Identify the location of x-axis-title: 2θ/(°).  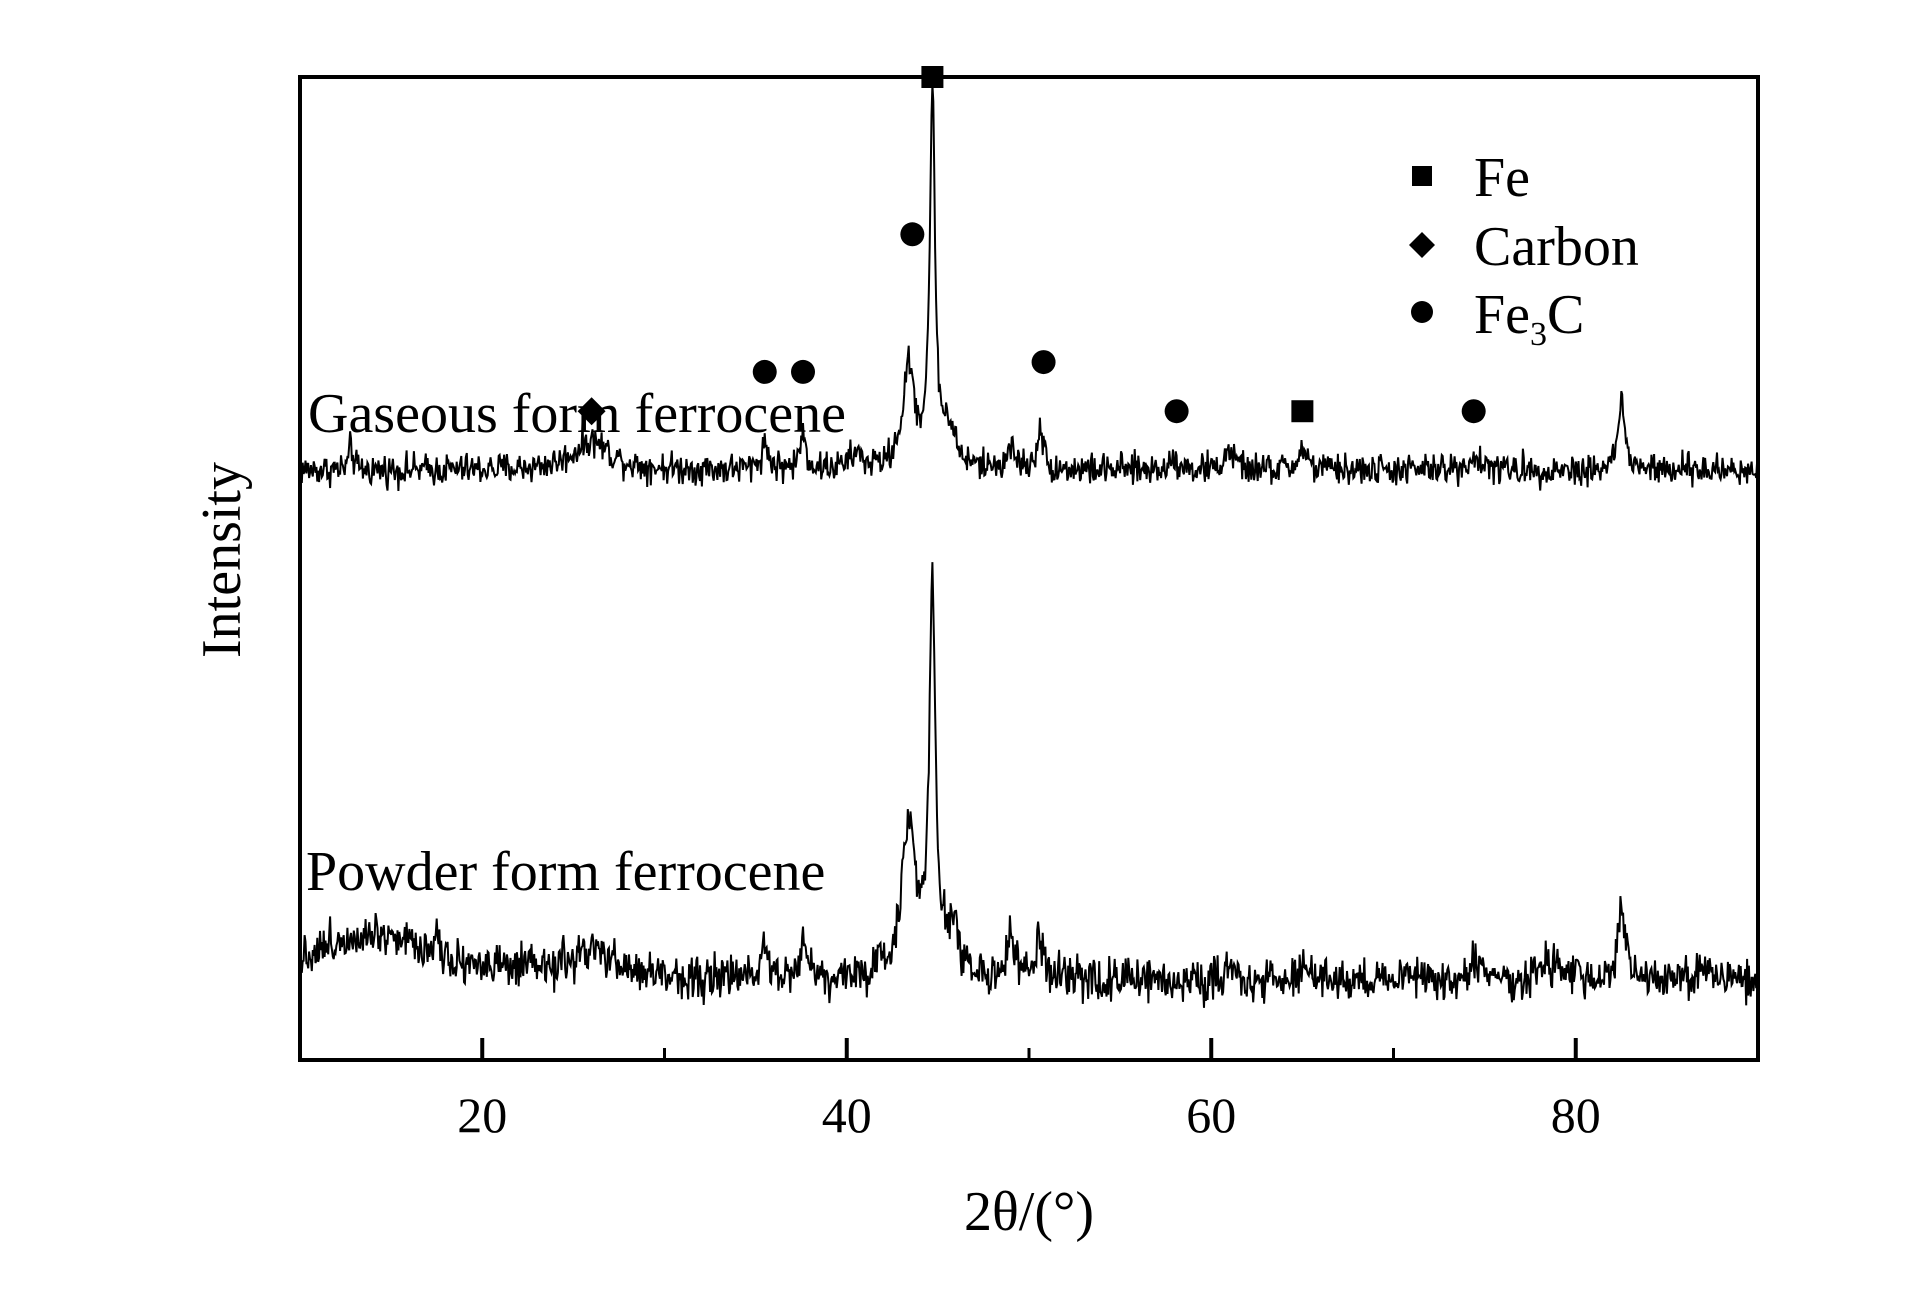
(1029, 1212).